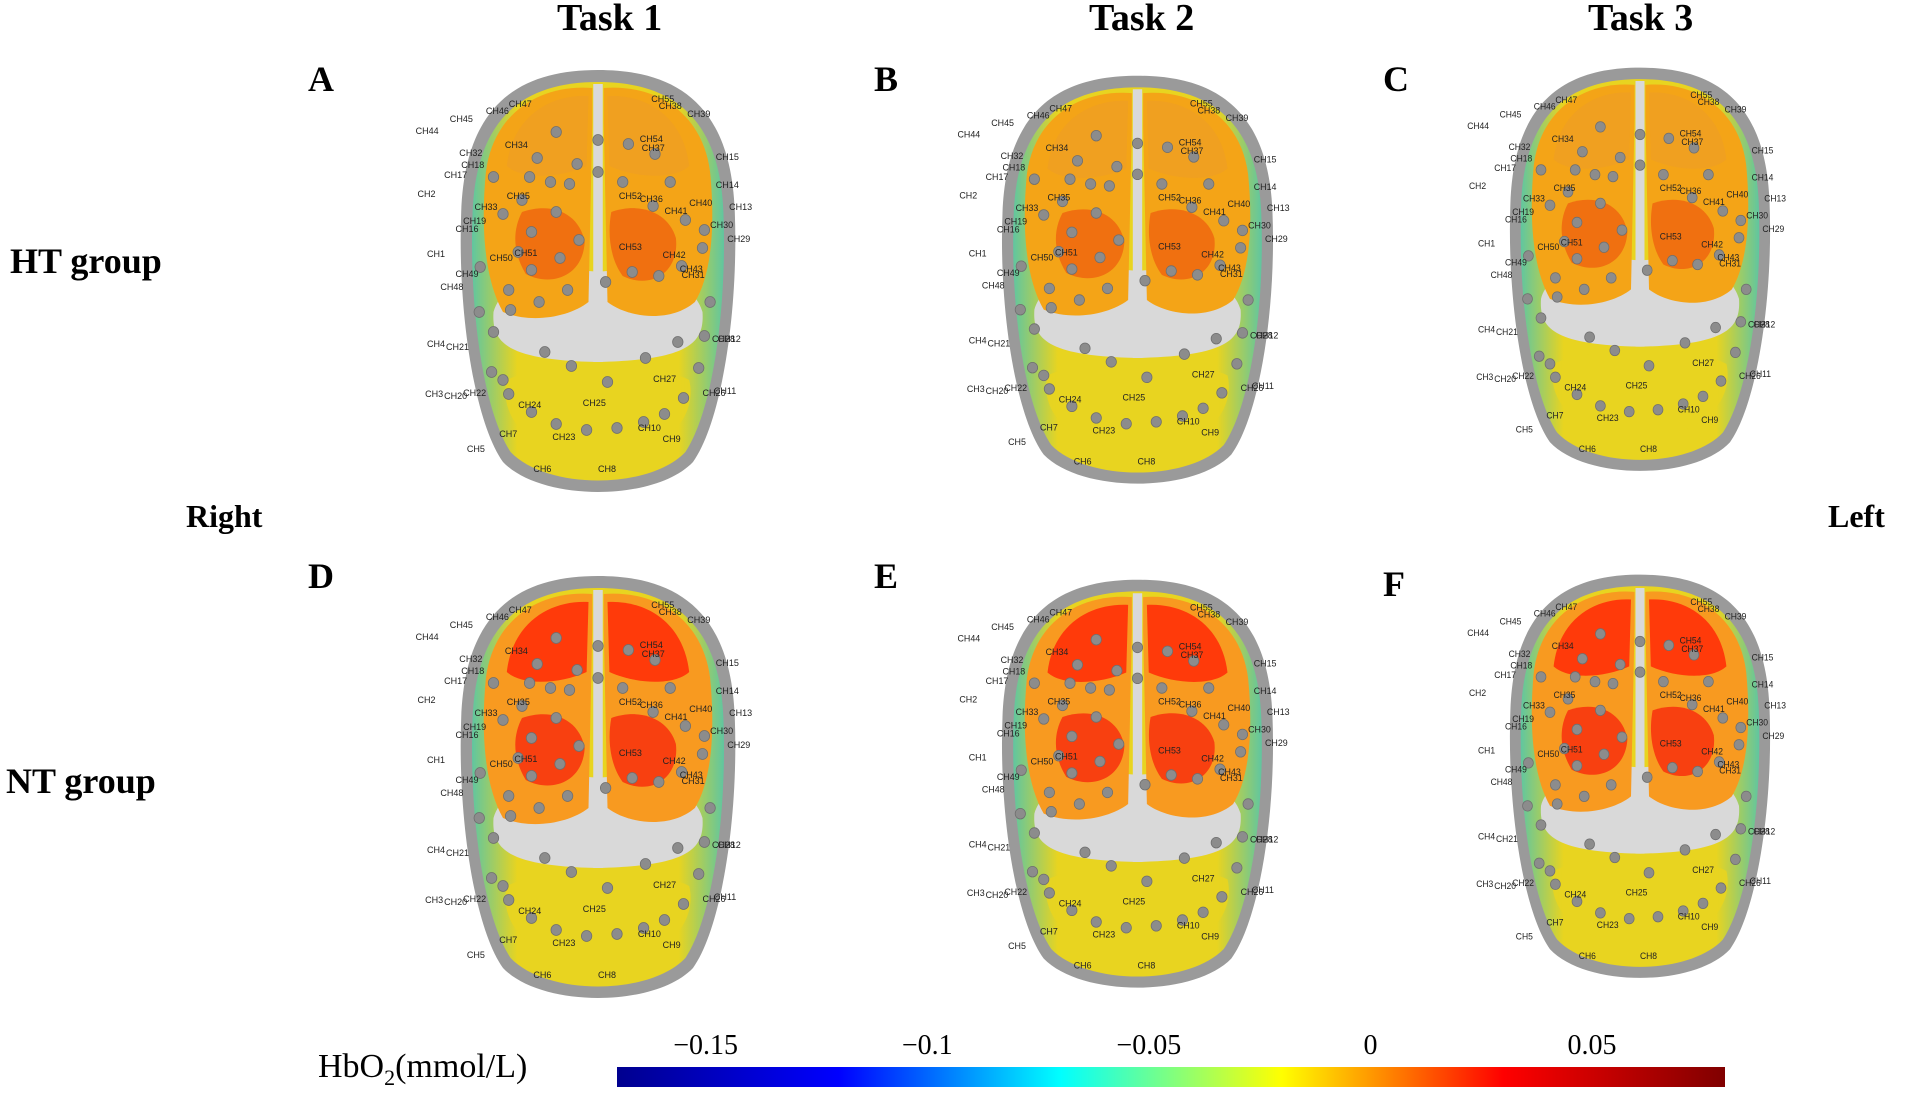  I want to click on channel-label: CH27, so click(664, 885).